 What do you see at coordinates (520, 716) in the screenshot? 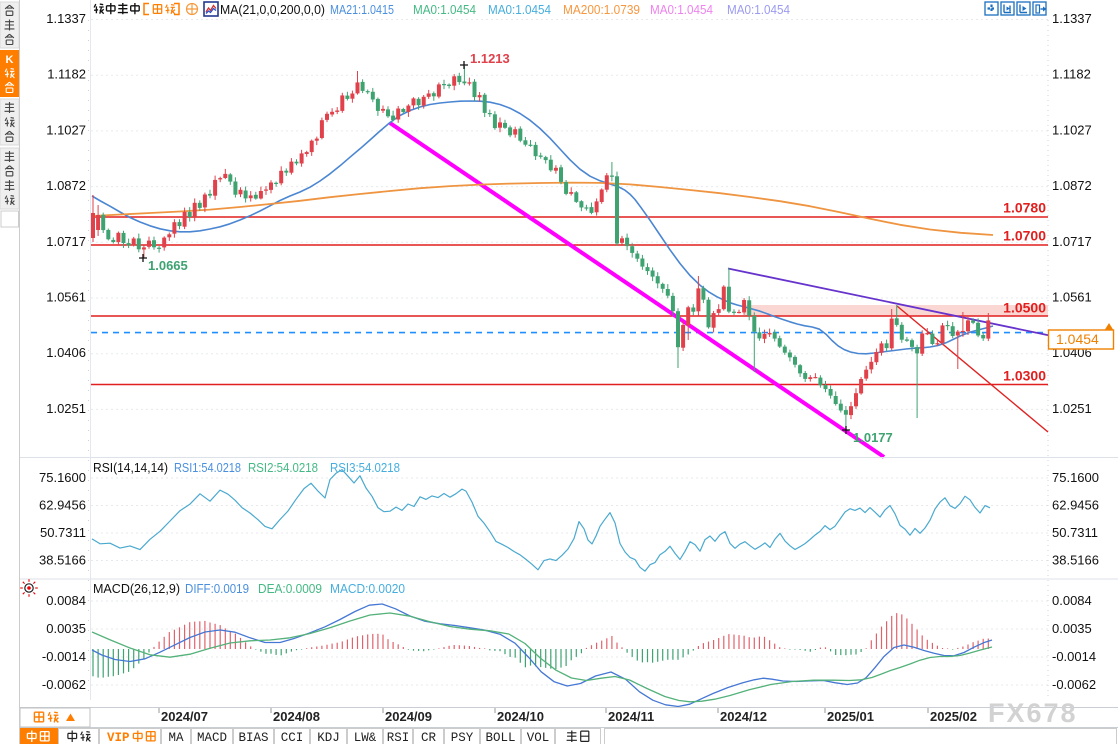
I see `svg-text: 2024/10` at bounding box center [520, 716].